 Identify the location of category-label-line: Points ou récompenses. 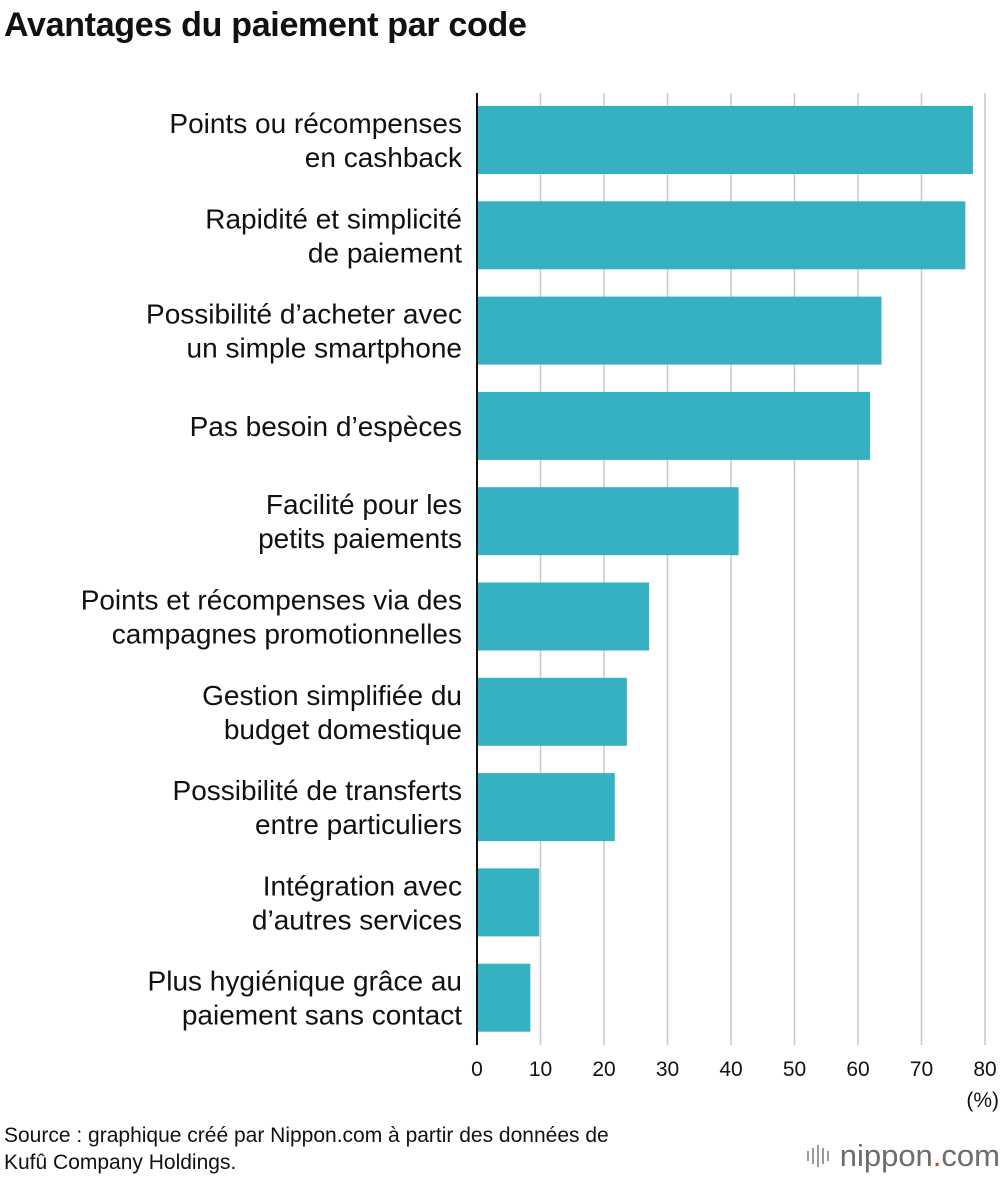
(315, 123).